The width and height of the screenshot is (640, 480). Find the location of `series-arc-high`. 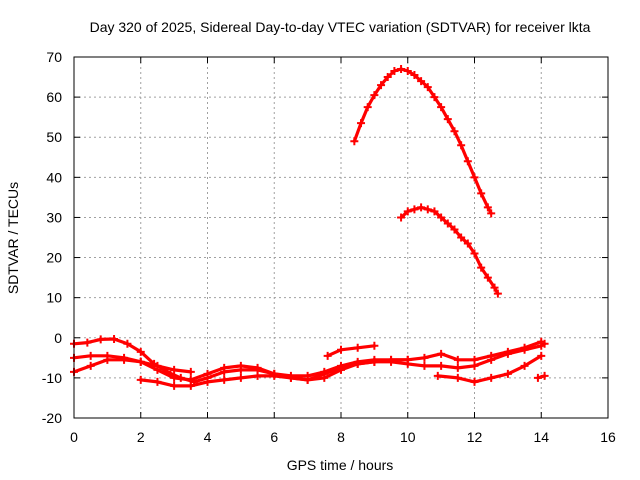

series-arc-high is located at coordinates (423, 141).